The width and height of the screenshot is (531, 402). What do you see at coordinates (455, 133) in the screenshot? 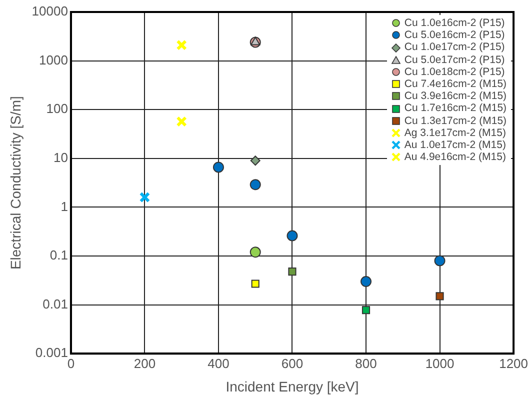
I see `legend-label: Ag 3.1e17cm-2 (M15)` at bounding box center [455, 133].